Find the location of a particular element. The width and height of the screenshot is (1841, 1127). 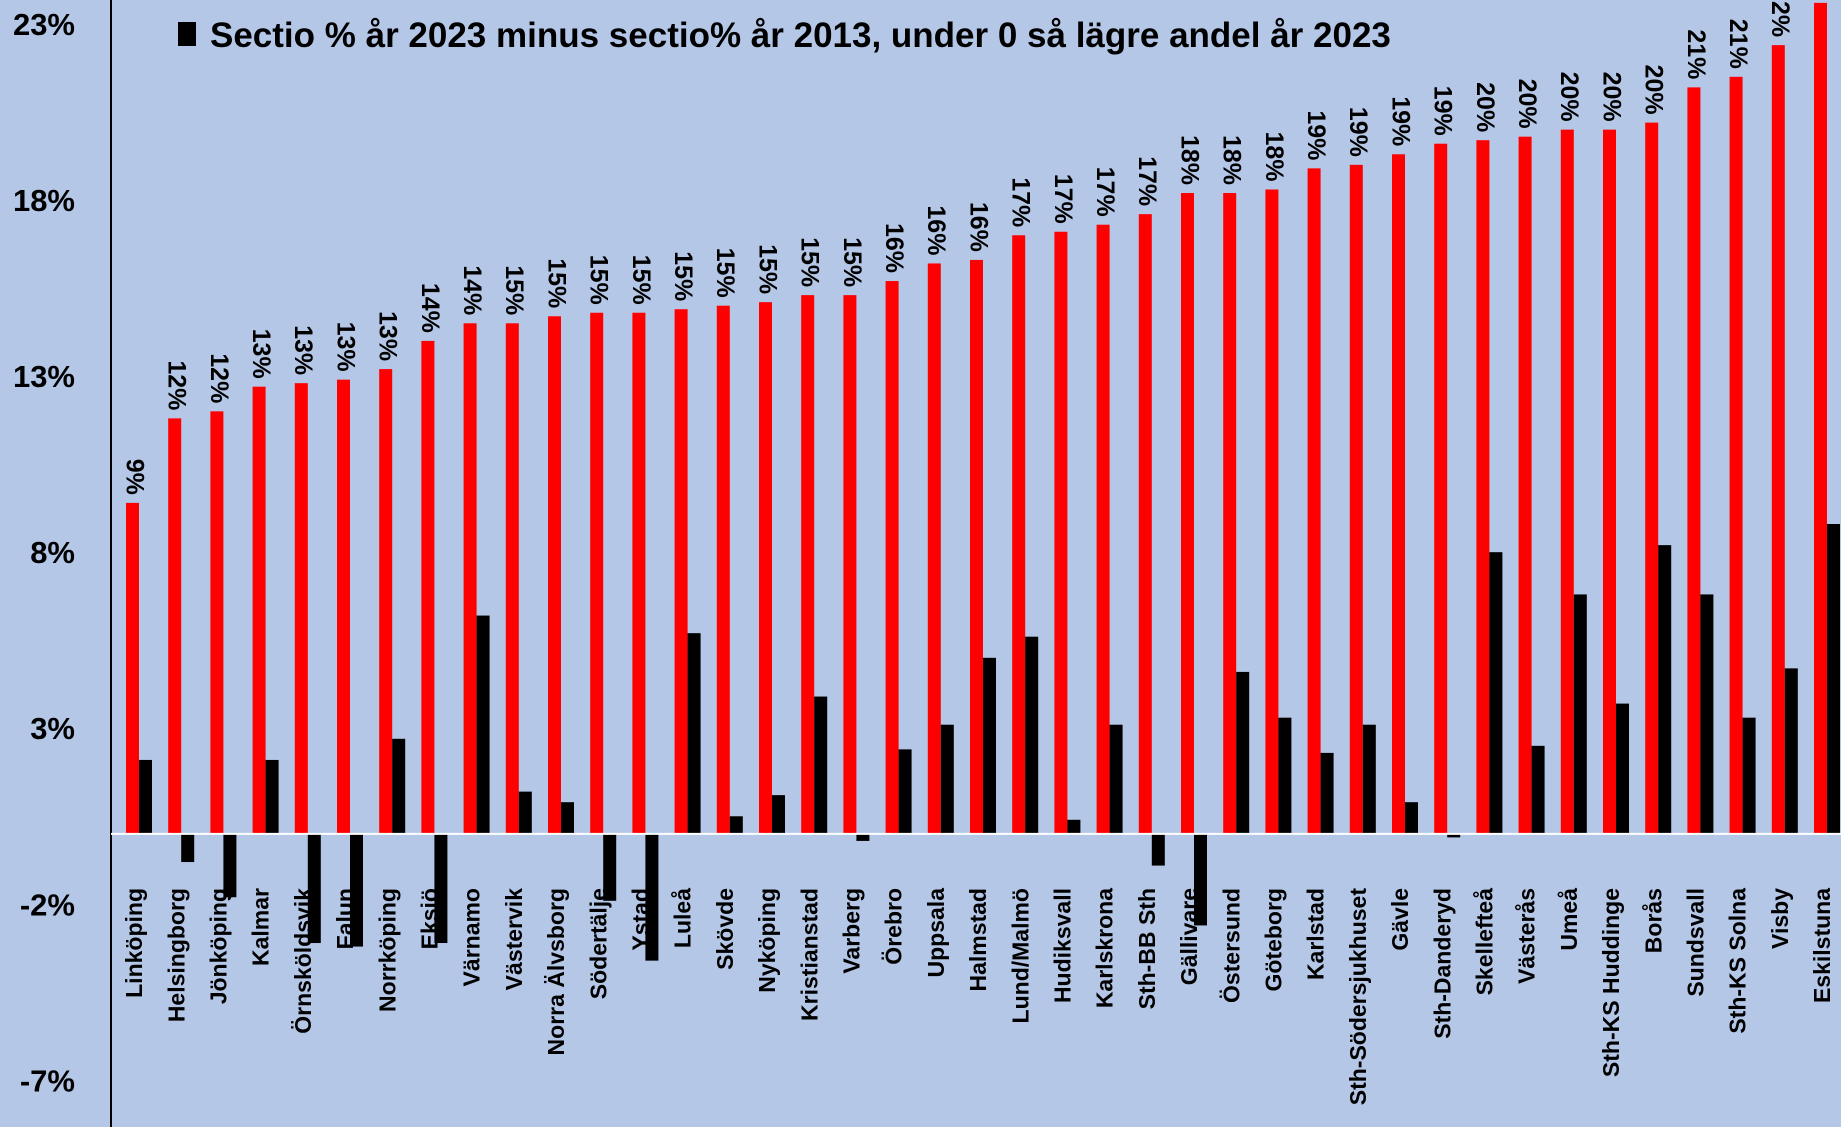

category-label: Luleå is located at coordinates (683, 918).